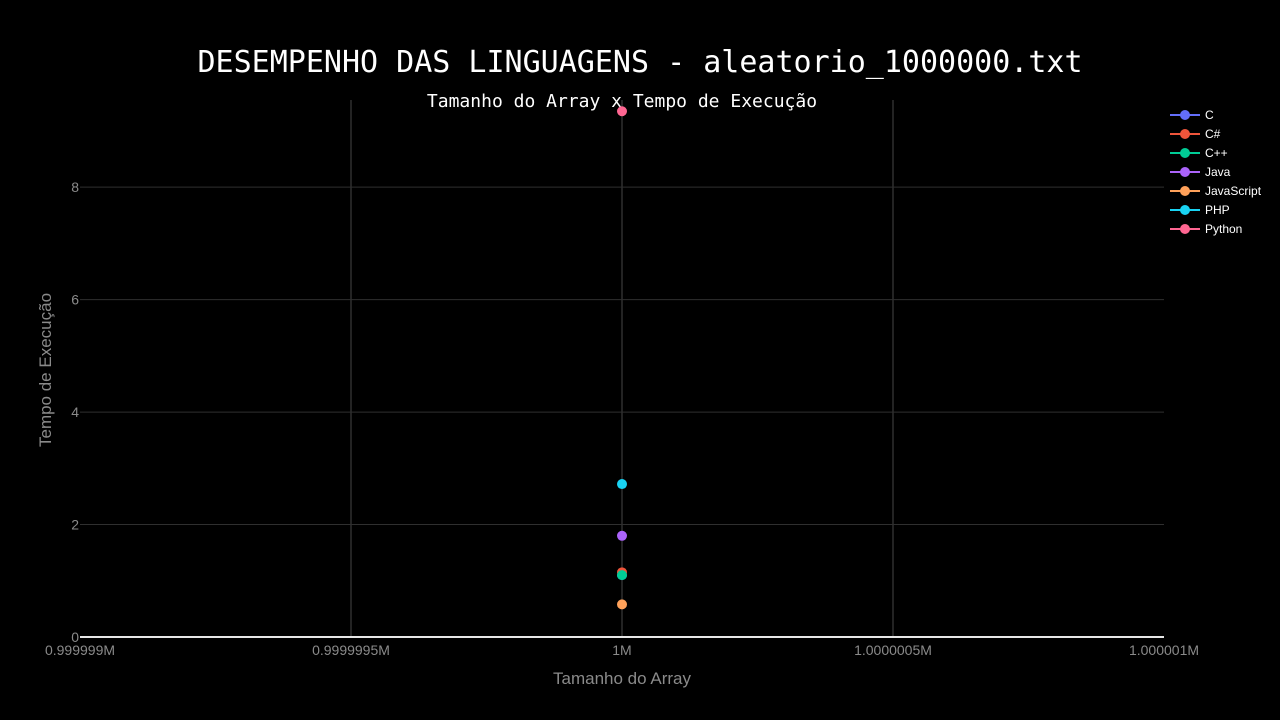 The height and width of the screenshot is (720, 1280). What do you see at coordinates (622, 604) in the screenshot?
I see `data-point-javascript` at bounding box center [622, 604].